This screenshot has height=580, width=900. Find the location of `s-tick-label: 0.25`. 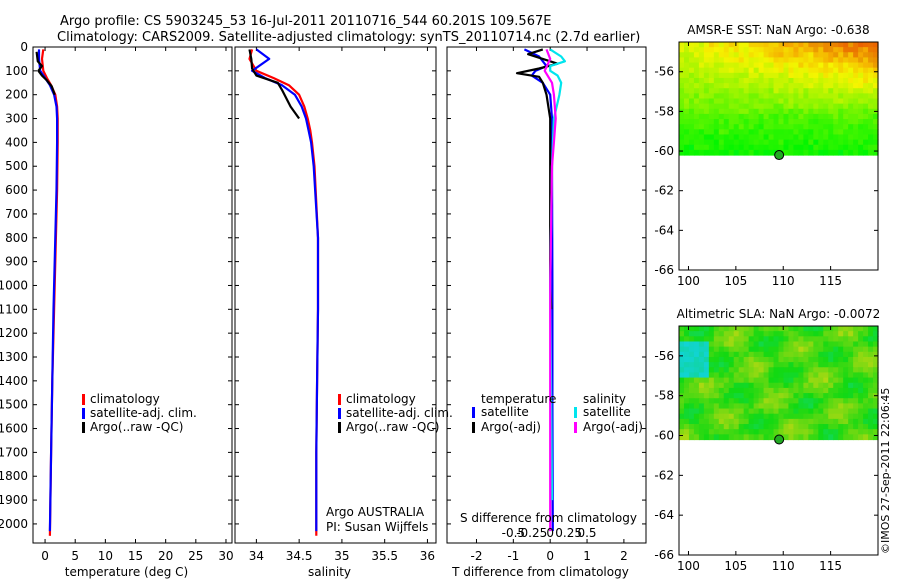

s-tick-label: 0.25 is located at coordinates (568, 533).